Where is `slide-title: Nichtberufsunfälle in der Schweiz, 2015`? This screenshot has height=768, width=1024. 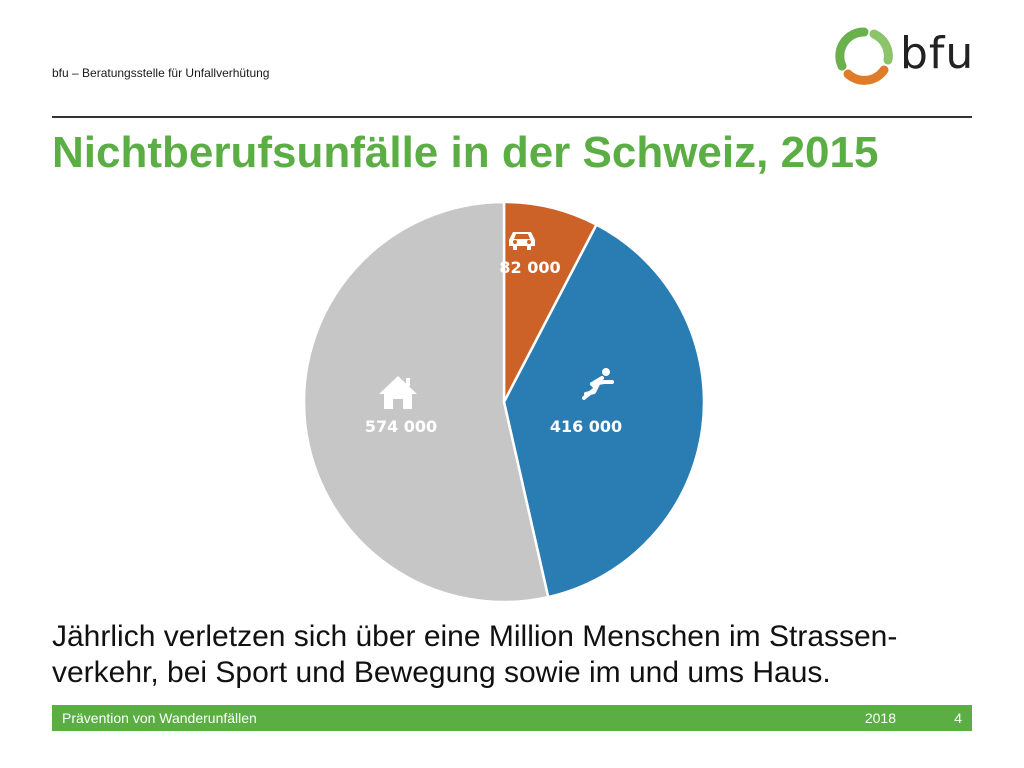 slide-title: Nichtberufsunfälle in der Schweiz, 2015 is located at coordinates (465, 152).